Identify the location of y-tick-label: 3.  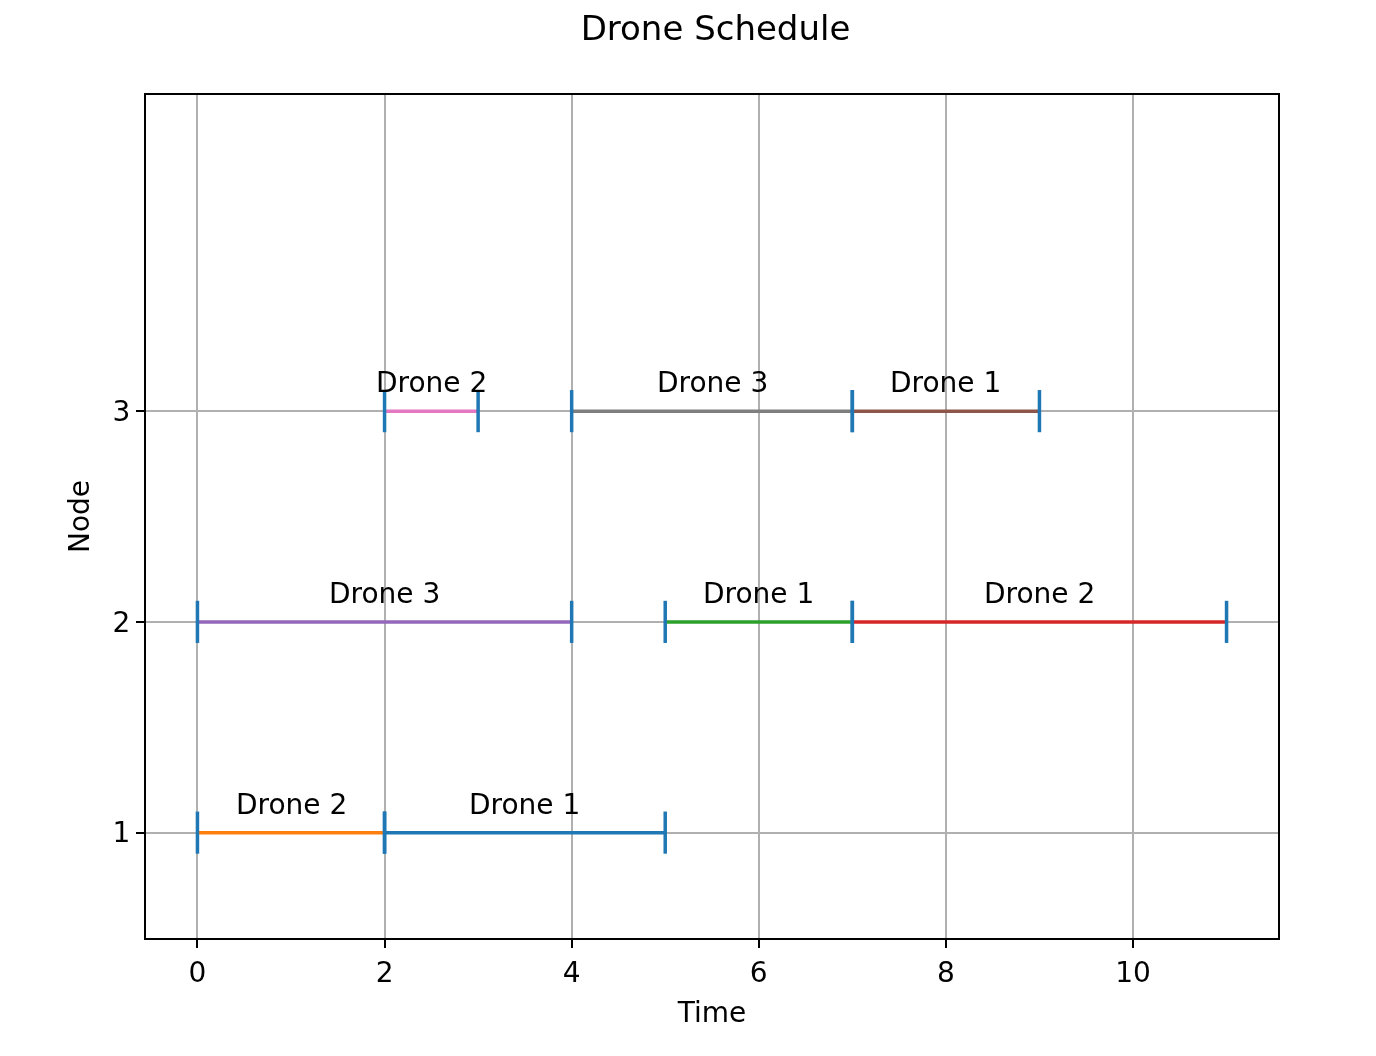
(121, 411).